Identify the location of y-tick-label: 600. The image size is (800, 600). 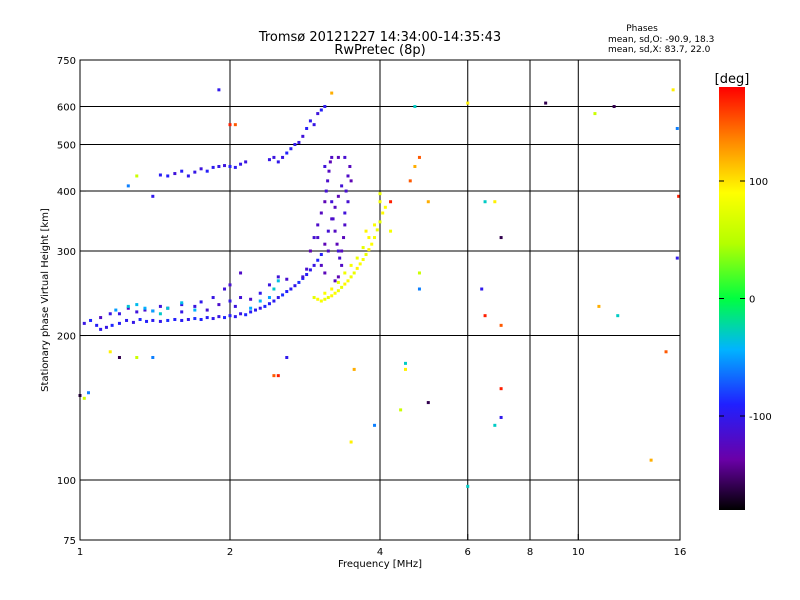
(66, 108).